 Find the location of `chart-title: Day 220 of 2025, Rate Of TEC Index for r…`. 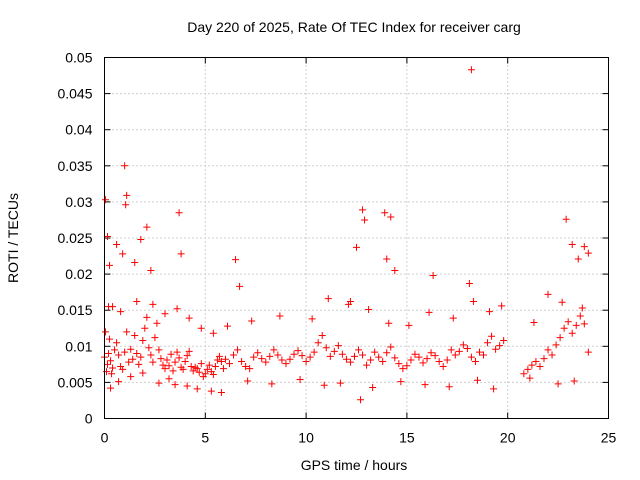

chart-title: Day 220 of 2025, Rate Of TEC Index for r… is located at coordinates (354, 27).